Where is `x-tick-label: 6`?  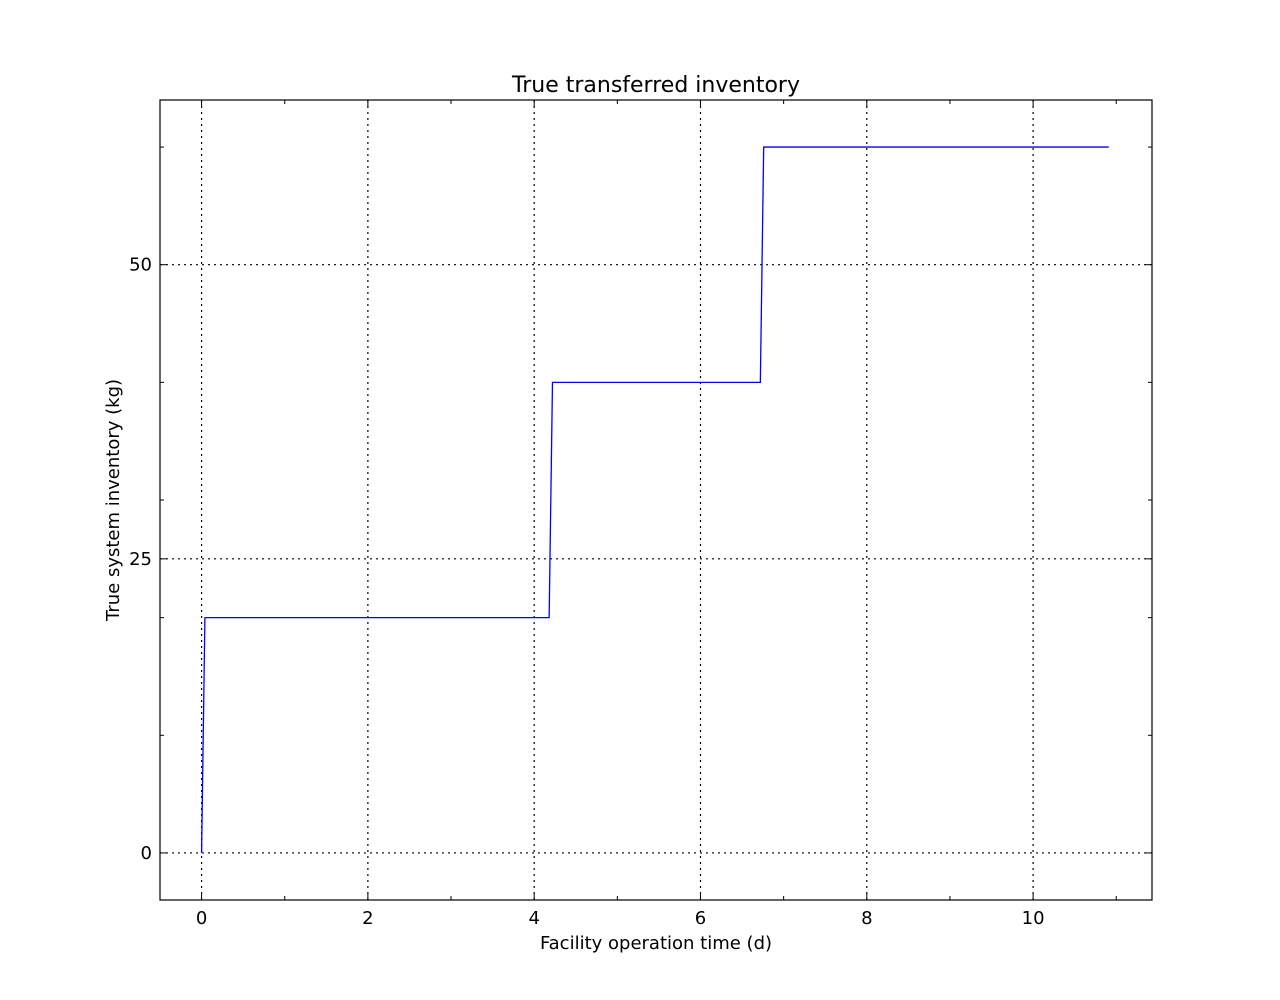 x-tick-label: 6 is located at coordinates (700, 918).